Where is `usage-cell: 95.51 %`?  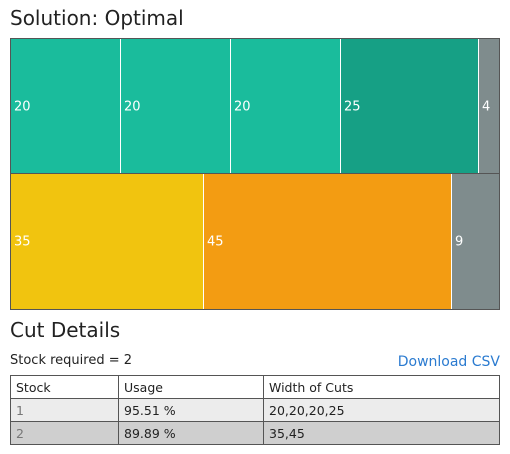 usage-cell: 95.51 % is located at coordinates (191, 410).